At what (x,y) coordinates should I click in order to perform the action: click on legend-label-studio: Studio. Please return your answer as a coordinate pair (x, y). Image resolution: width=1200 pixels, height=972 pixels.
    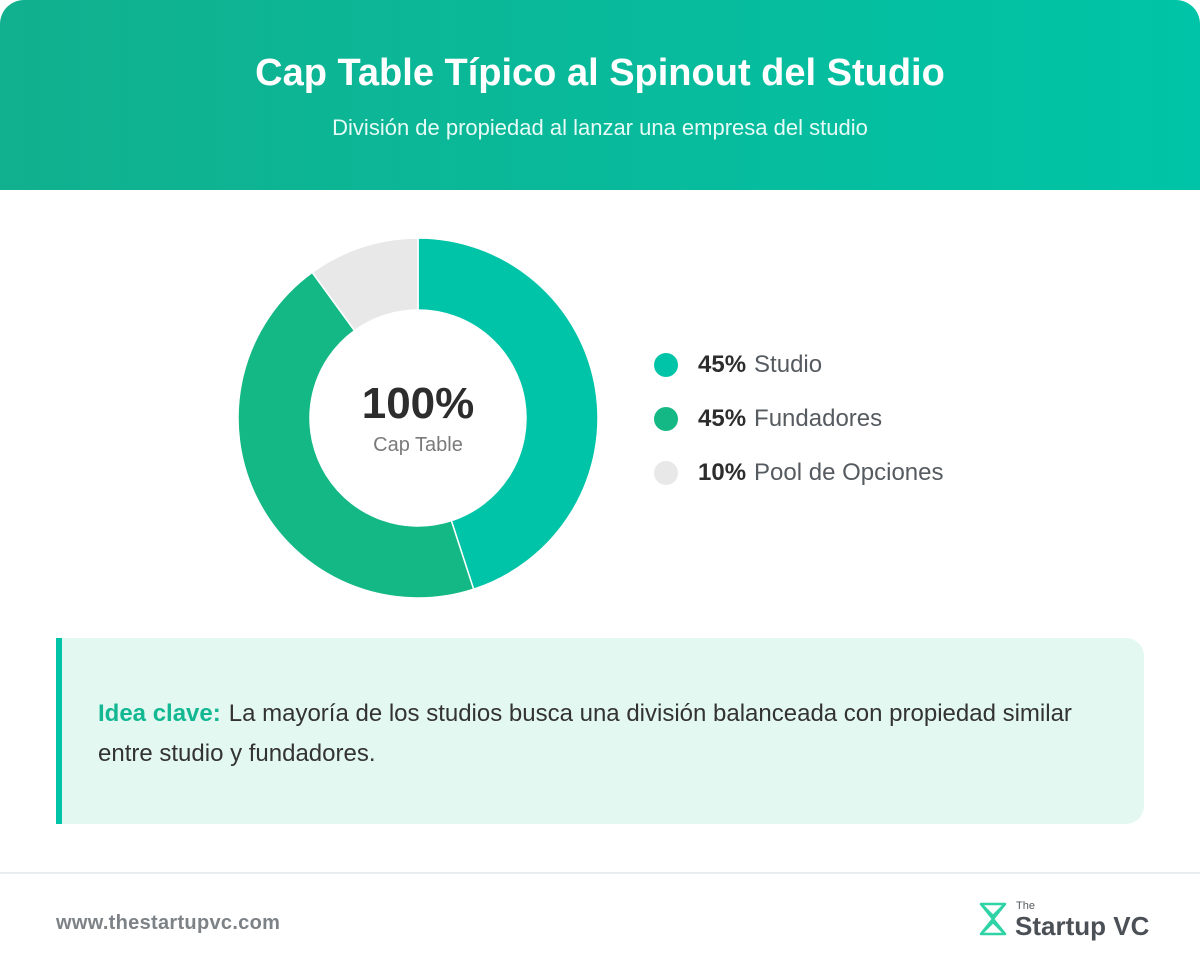
    Looking at the image, I should click on (788, 364).